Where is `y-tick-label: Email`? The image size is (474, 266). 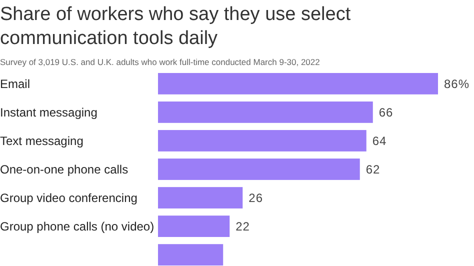
y-tick-label: Email is located at coordinates (15, 83).